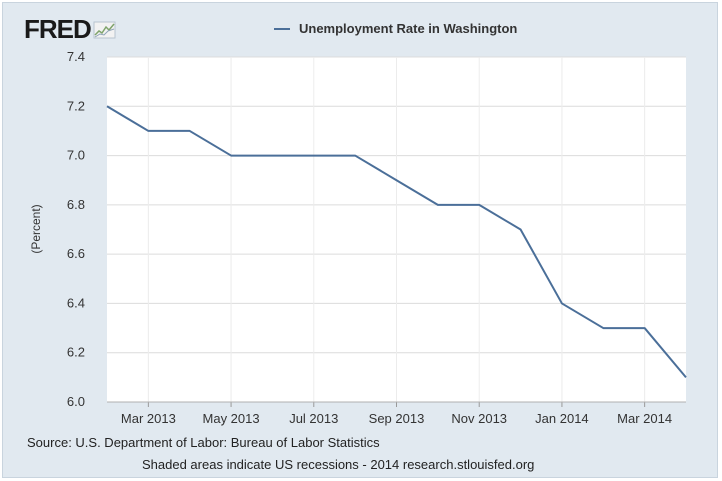 This screenshot has width=722, height=481. Describe the element at coordinates (397, 418) in the screenshot. I see `x-tick-label: Sep 2013` at that location.